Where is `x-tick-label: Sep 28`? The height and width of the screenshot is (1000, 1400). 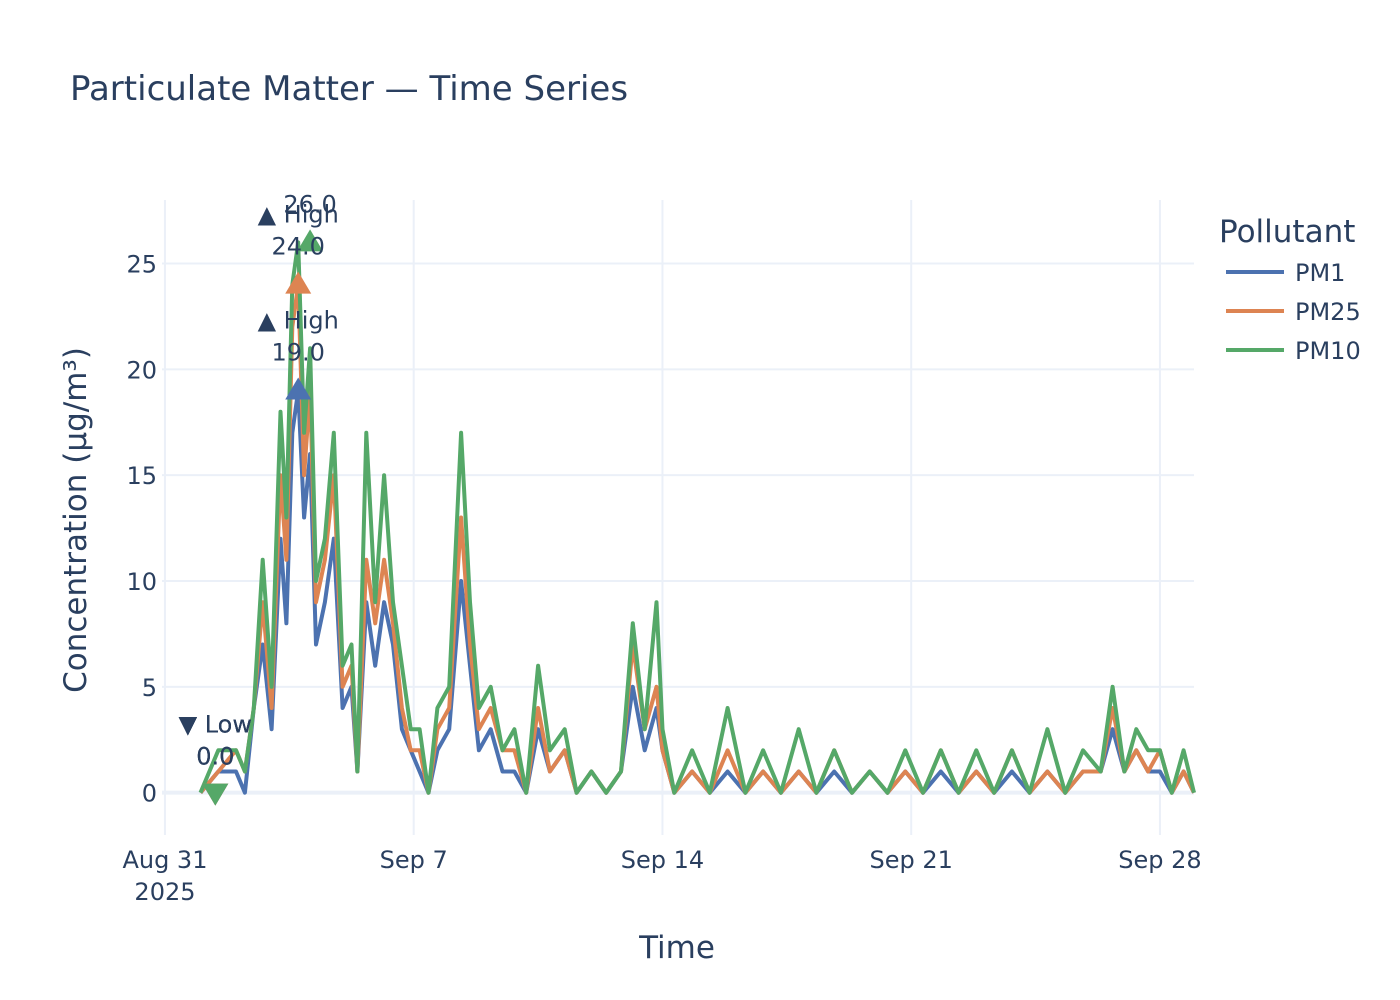
x-tick-label: Sep 28 is located at coordinates (1159, 860).